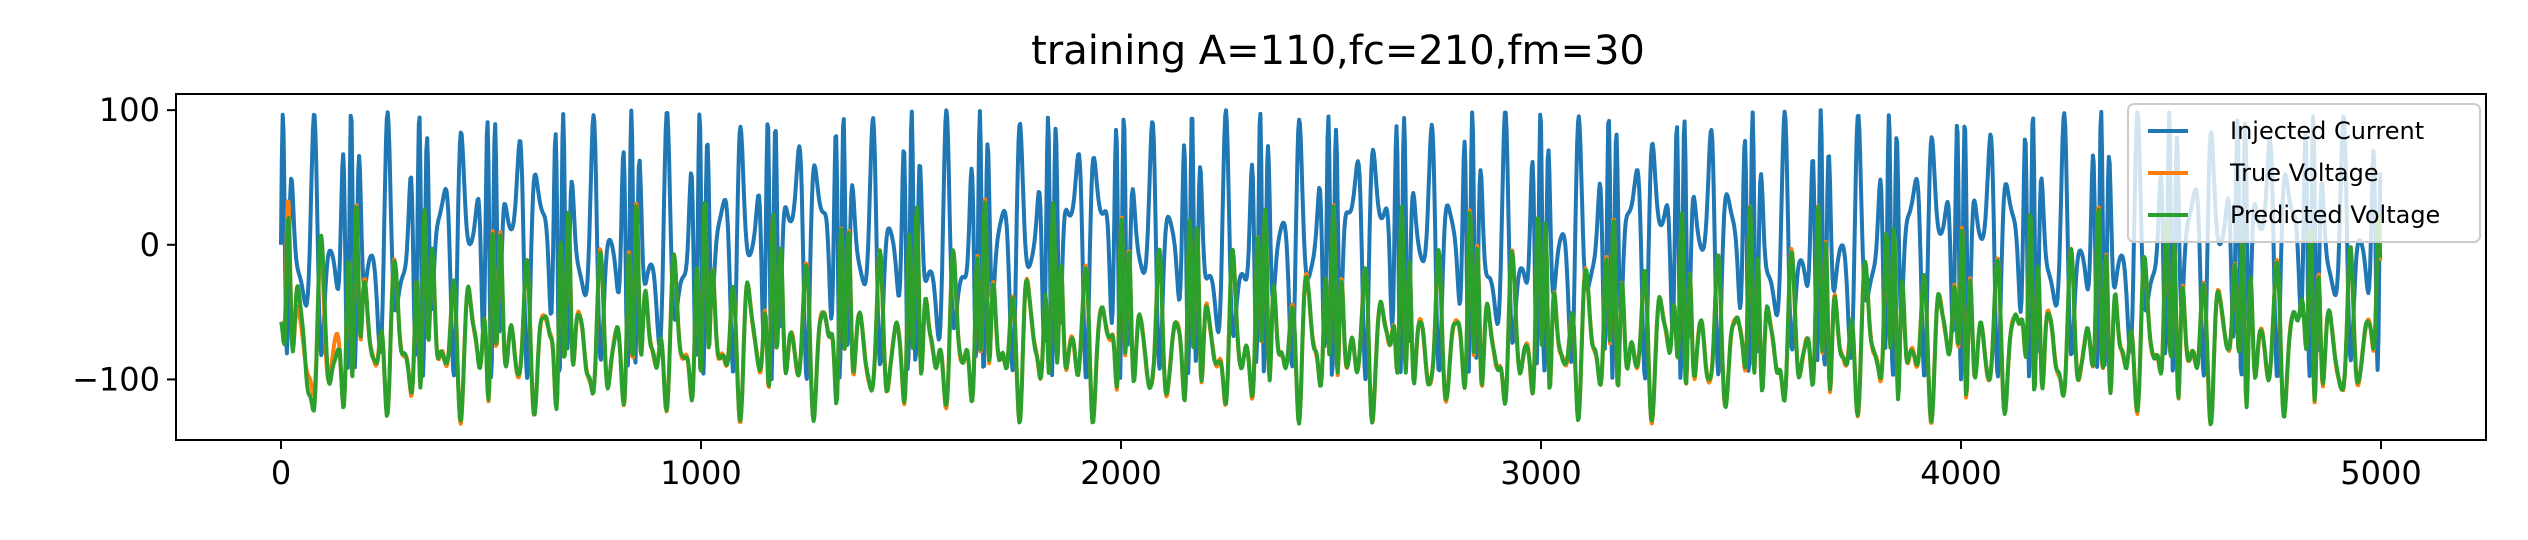 The height and width of the screenshot is (540, 2528). Describe the element at coordinates (1338, 51) in the screenshot. I see `chart-title: training A=110,fc=210,fm=30` at that location.